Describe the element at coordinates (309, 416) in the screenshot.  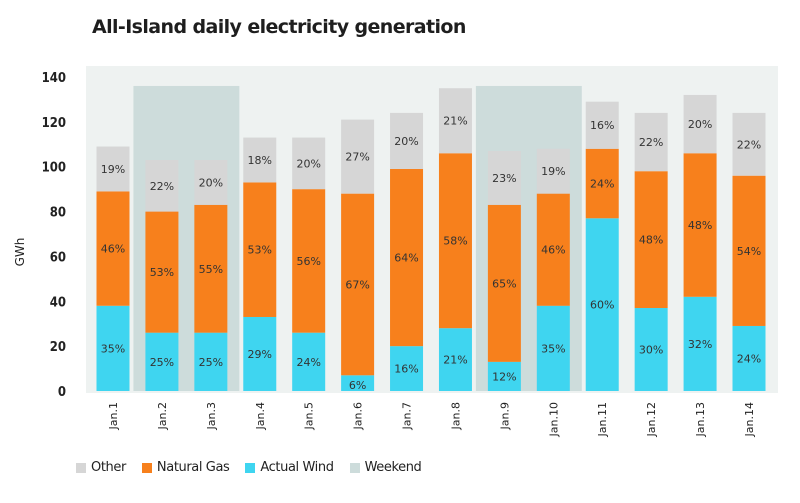
I see `x-tick-label: Jan.5` at that location.